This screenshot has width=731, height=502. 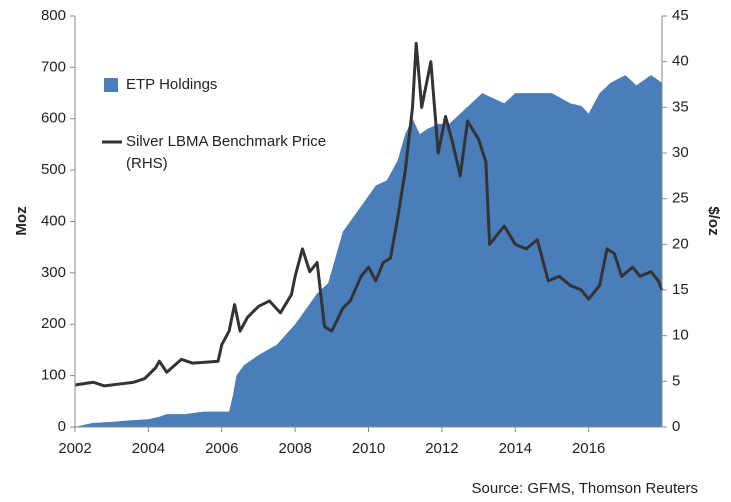 I want to click on y2-tick-label: 5, so click(x=676, y=380).